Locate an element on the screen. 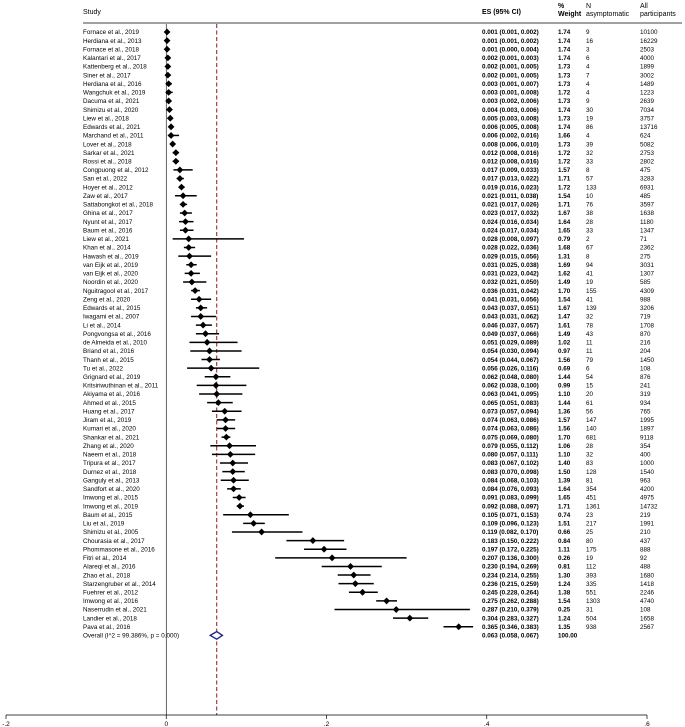  all-participants-value: 4200 is located at coordinates (647, 489).